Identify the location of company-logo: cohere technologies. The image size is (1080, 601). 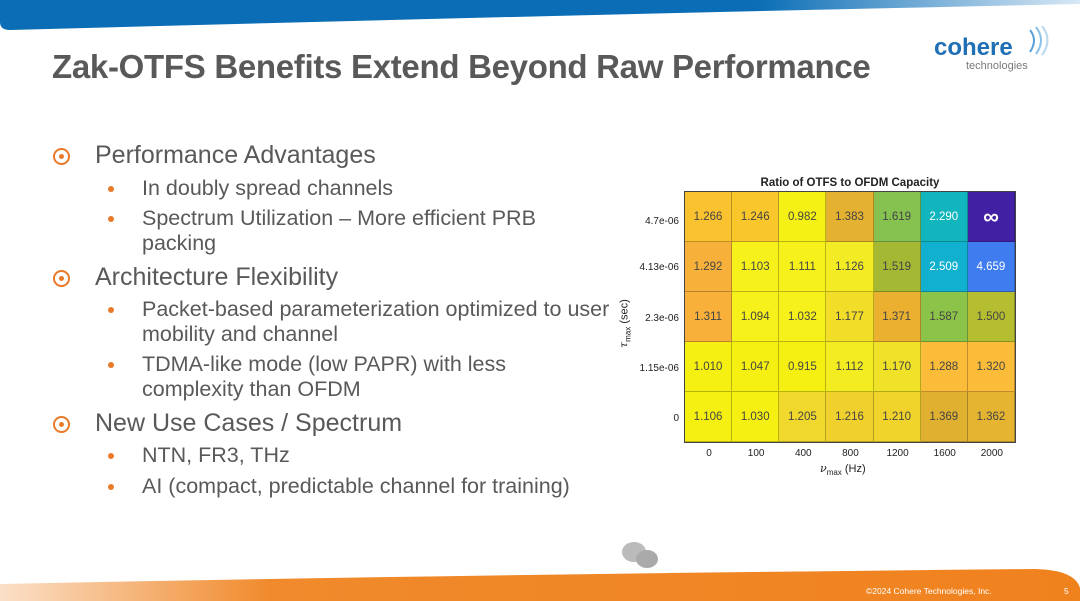
(994, 51).